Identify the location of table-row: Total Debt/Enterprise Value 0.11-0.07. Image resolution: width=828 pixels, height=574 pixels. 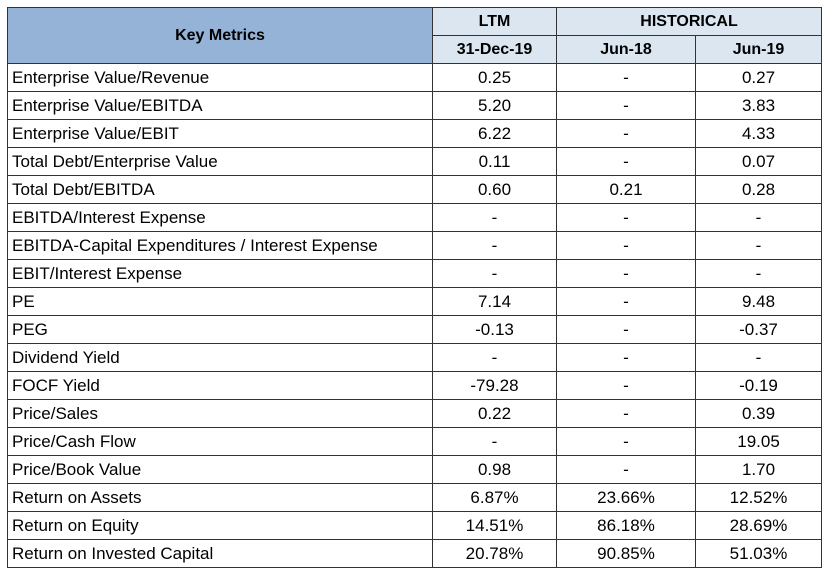
(415, 161).